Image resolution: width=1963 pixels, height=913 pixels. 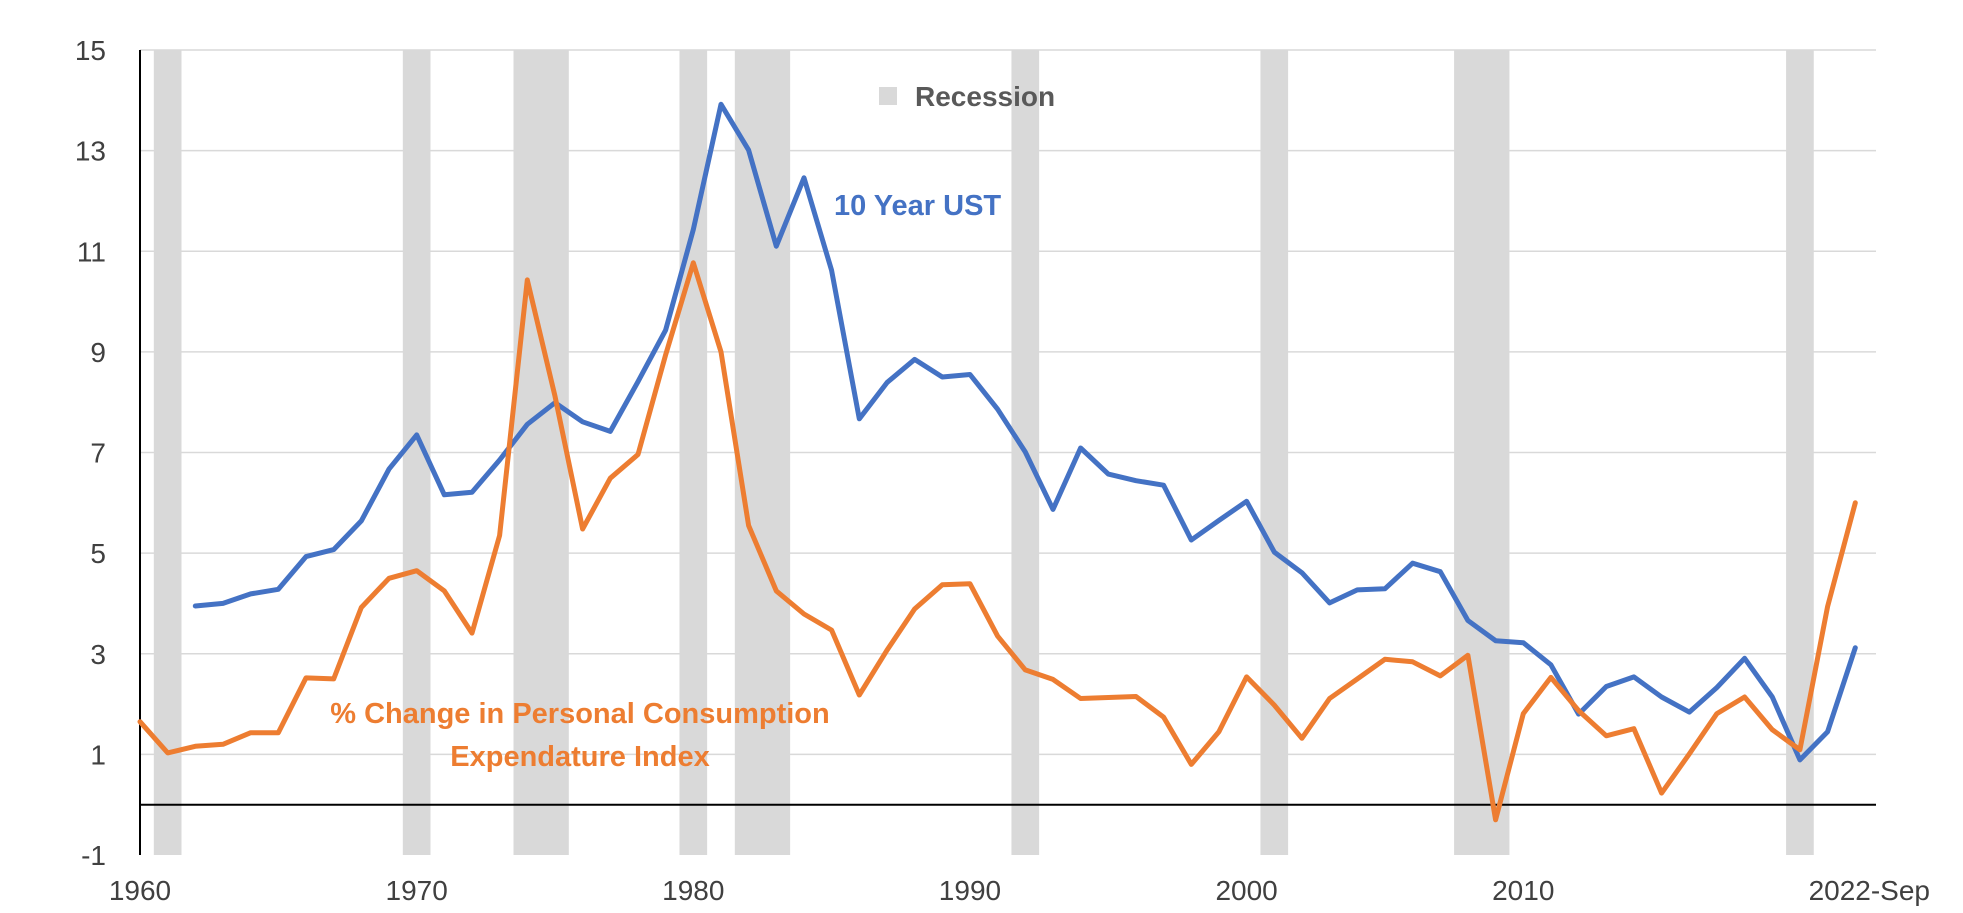 I want to click on x-tick-labels: 1960 1970 1980 1990 2000 2010 2022-Sep, so click(x=1019, y=890).